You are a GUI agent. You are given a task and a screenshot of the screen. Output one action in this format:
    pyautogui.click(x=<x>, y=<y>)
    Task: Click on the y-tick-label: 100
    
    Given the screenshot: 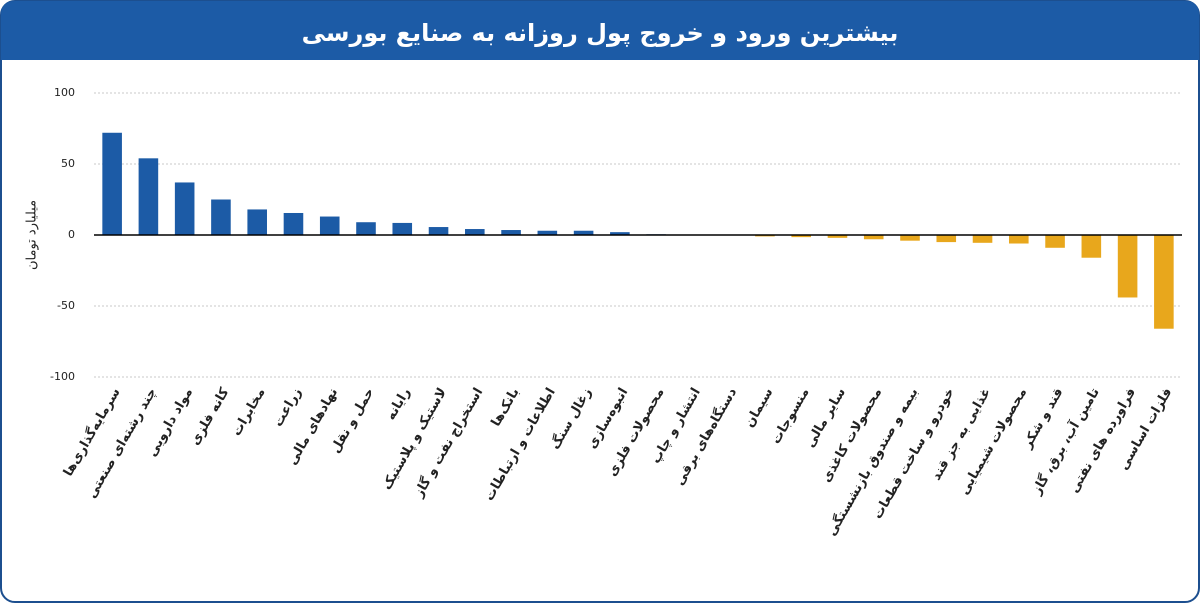 What is the action you would take?
    pyautogui.click(x=64, y=92)
    